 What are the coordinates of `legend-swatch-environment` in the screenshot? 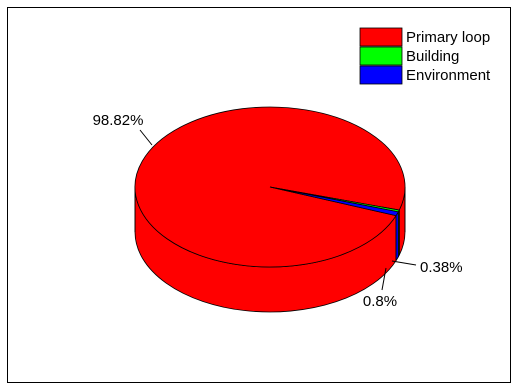 It's located at (381, 75).